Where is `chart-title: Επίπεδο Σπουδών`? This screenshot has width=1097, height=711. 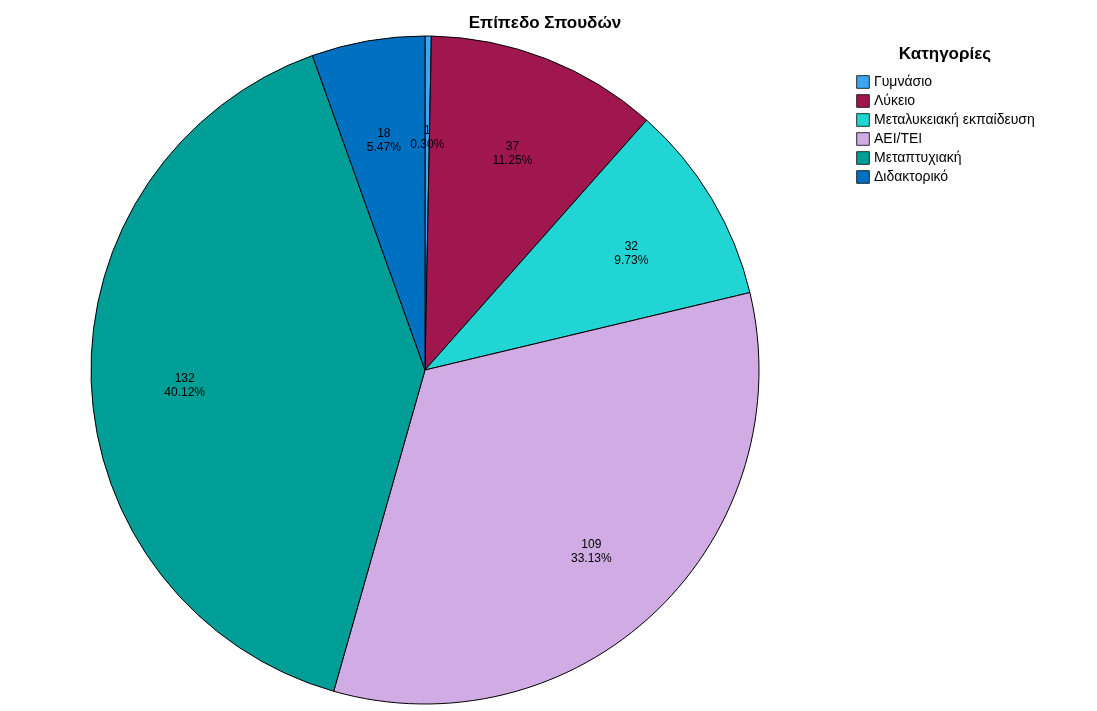 chart-title: Επίπεδο Σπουδών is located at coordinates (545, 22).